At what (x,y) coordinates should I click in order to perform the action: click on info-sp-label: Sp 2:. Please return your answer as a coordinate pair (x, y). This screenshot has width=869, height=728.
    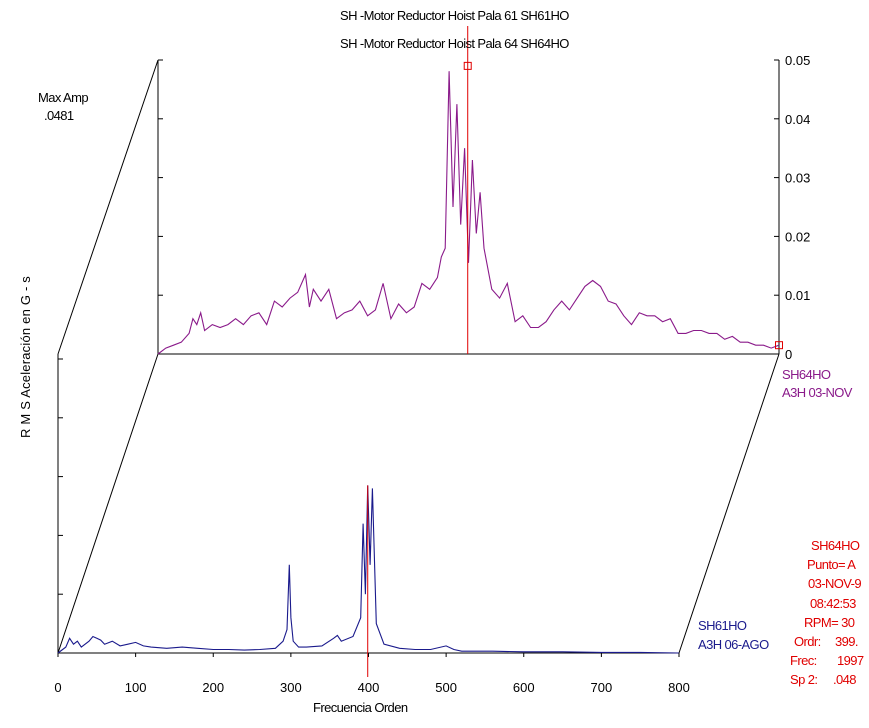
    Looking at the image, I should click on (804, 679).